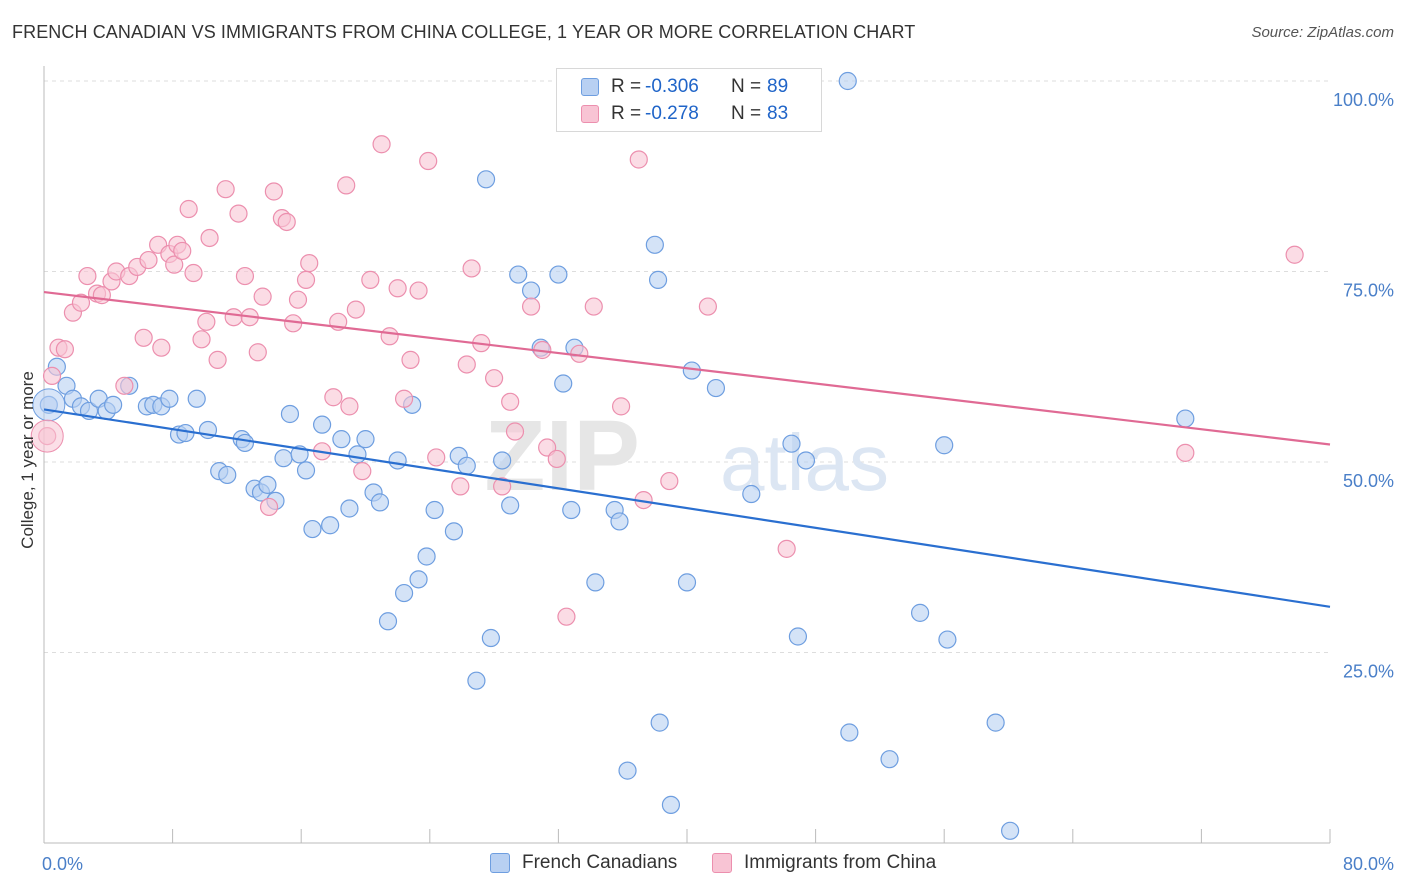  I want to click on legend-box: R = -0.306 N = 89 R = -0.278 N = 83, so click(689, 100).